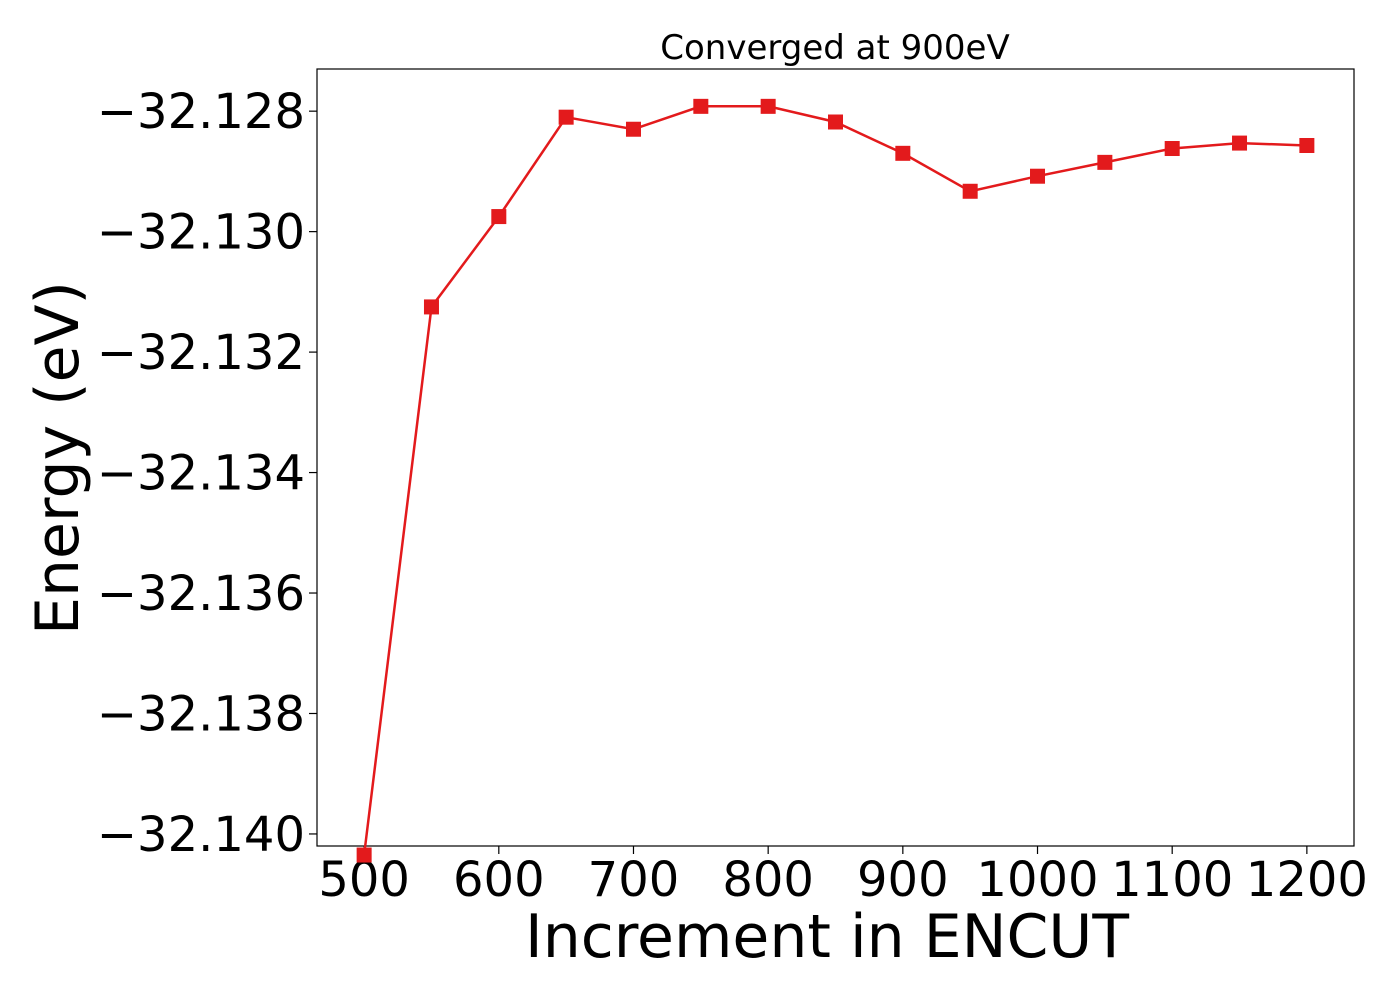 The image size is (1400, 1000). Describe the element at coordinates (201, 112) in the screenshot. I see `y-tick-label: −32.128` at that location.